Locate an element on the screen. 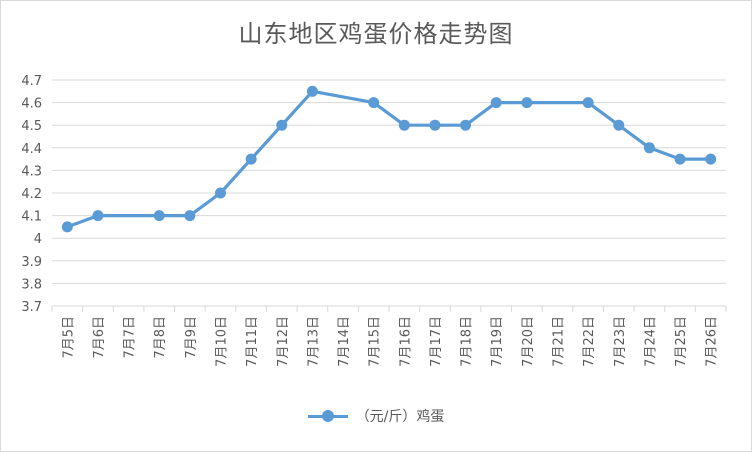 The height and width of the screenshot is (452, 752). y-tick-label: 4.1 is located at coordinates (31, 217).